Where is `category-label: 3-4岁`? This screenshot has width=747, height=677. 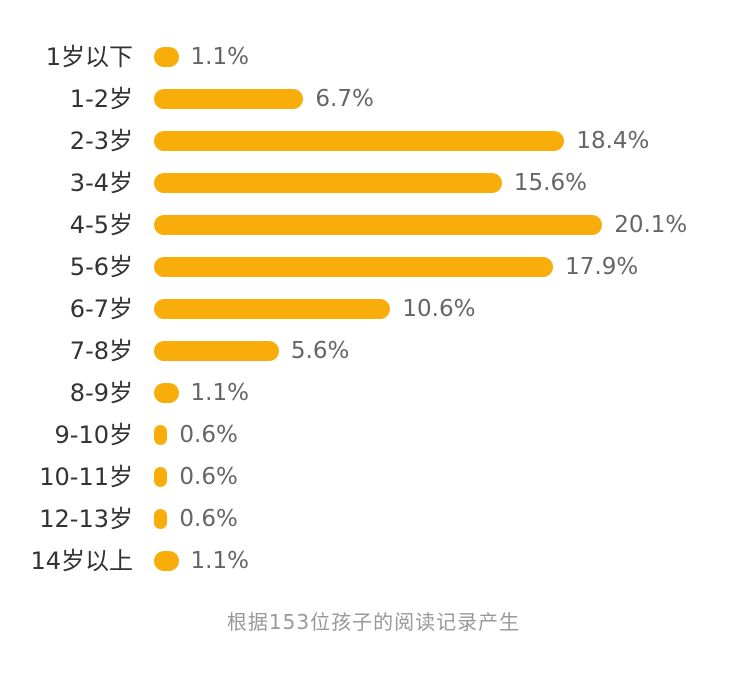
category-label: 3-4岁 is located at coordinates (101, 183).